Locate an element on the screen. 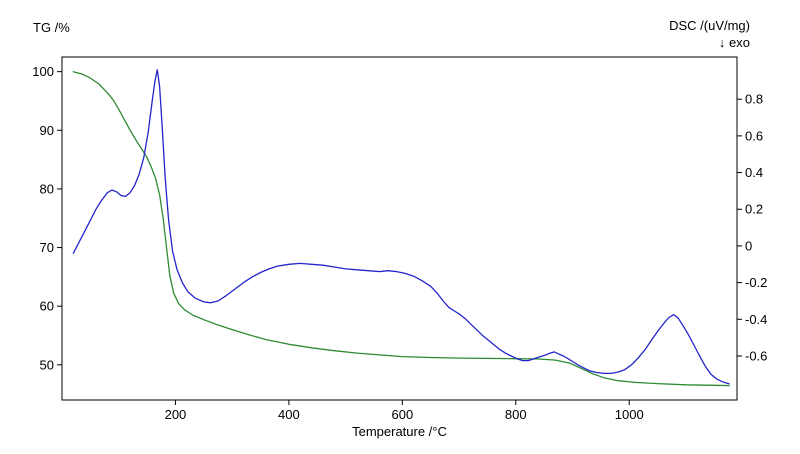  right-axis-title-block: DSC /(uV/mg) ↓ exo is located at coordinates (709, 35).